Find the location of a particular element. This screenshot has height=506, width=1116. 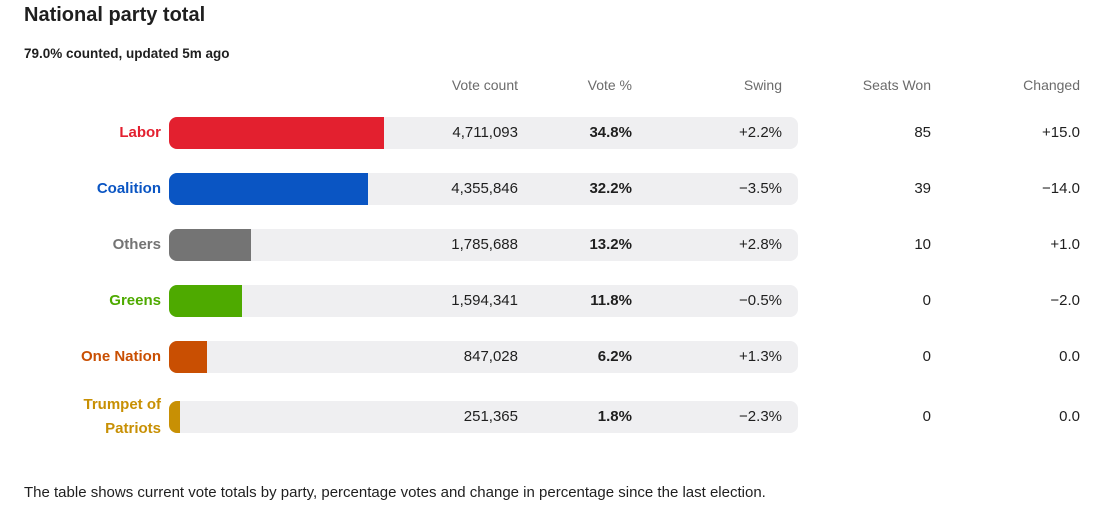

table-row: Others 1,785,688 13.2% +2.8% 10 +1.0 is located at coordinates (558, 249).